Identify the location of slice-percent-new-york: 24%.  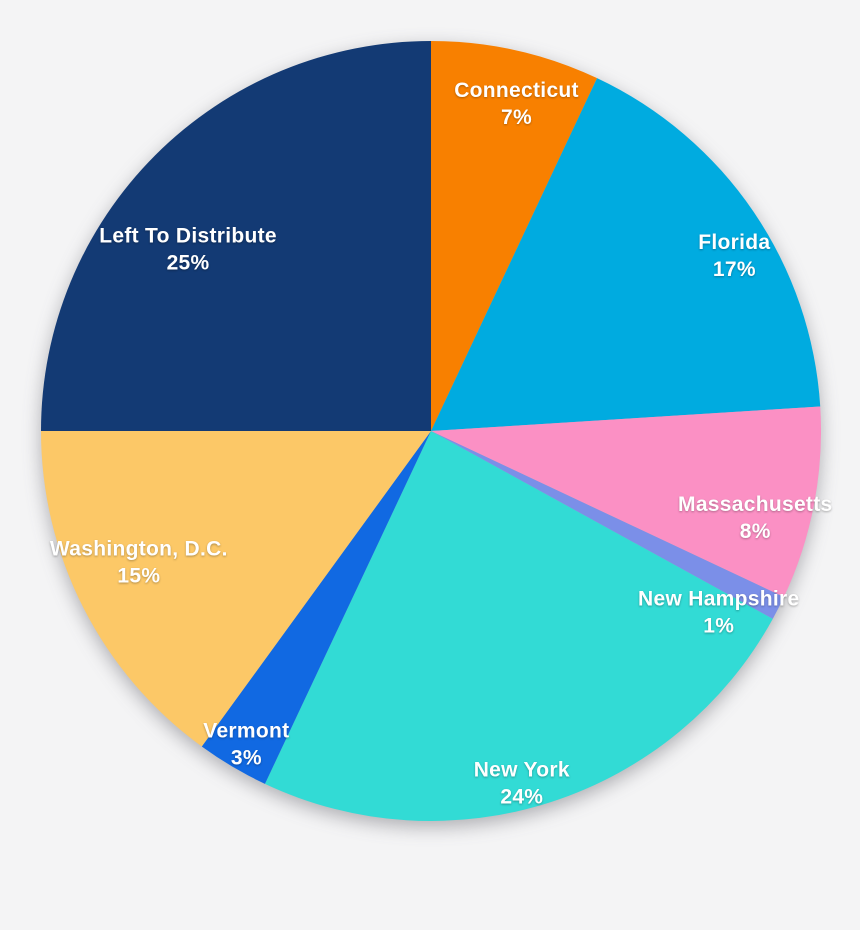
(521, 797).